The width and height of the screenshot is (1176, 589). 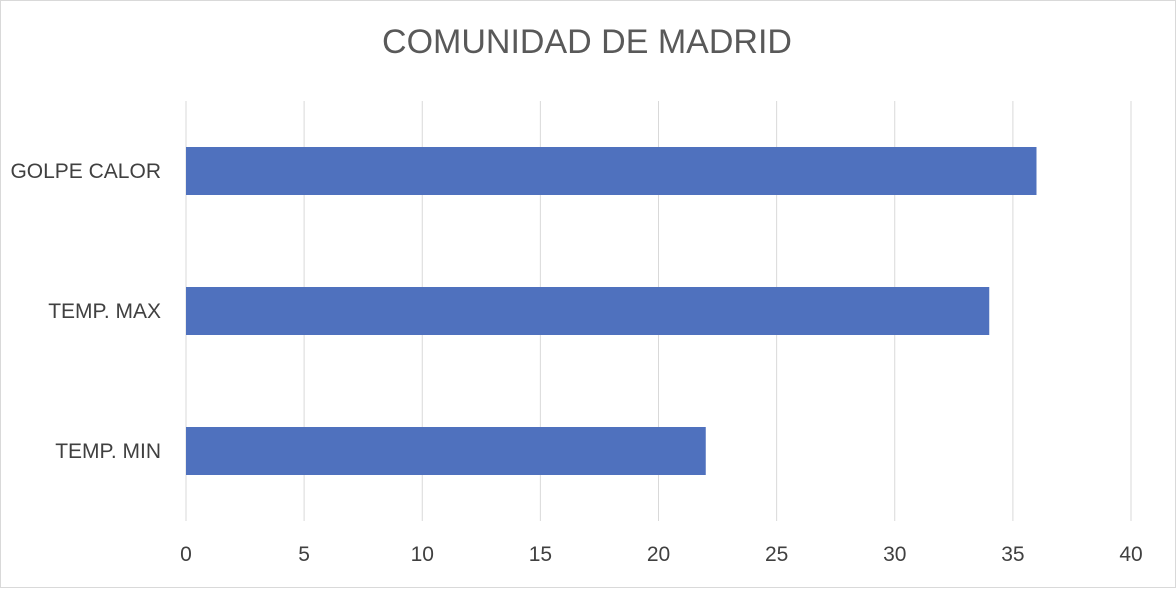 I want to click on x-tick-label: 10, so click(x=422, y=554).